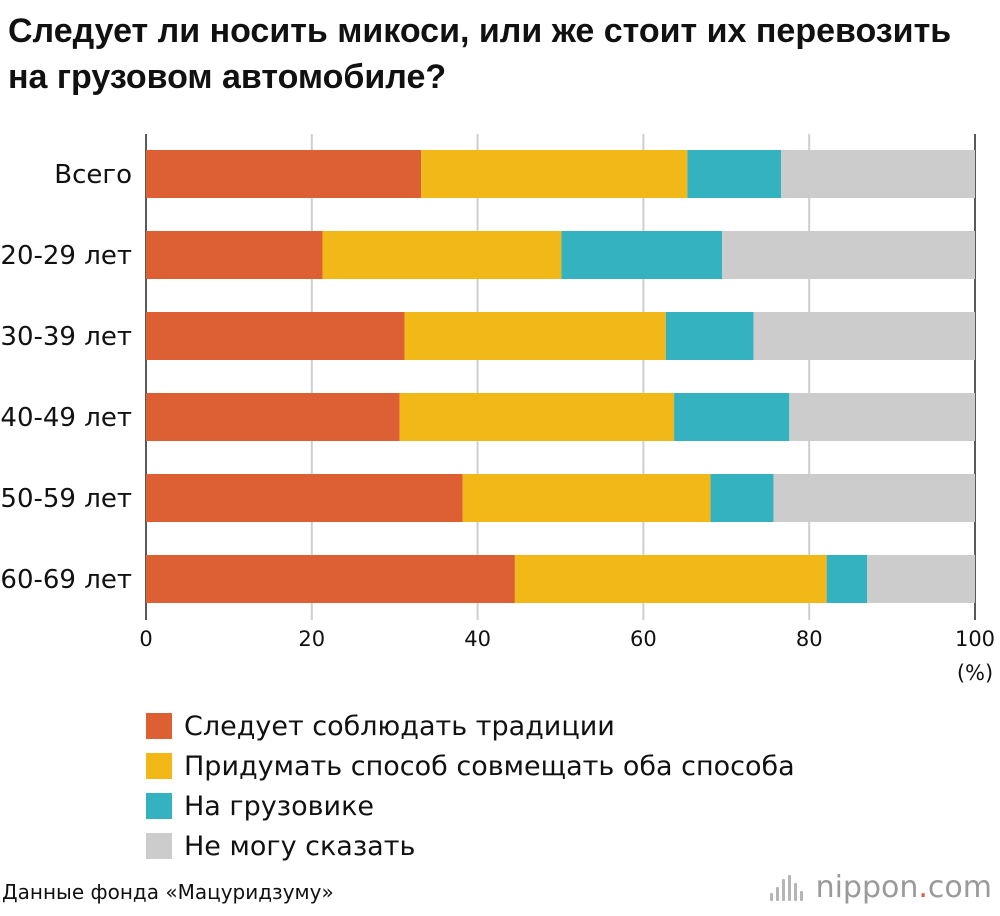  What do you see at coordinates (489, 766) in the screenshot?
I see `legend-label: Придумать способ совмещать оба способа` at bounding box center [489, 766].